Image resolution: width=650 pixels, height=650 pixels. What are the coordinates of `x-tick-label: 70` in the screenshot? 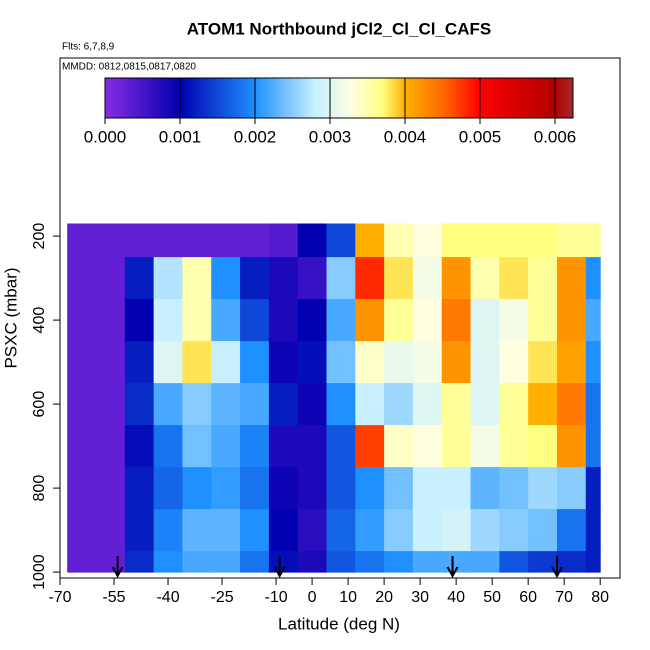 It's located at (564, 597).